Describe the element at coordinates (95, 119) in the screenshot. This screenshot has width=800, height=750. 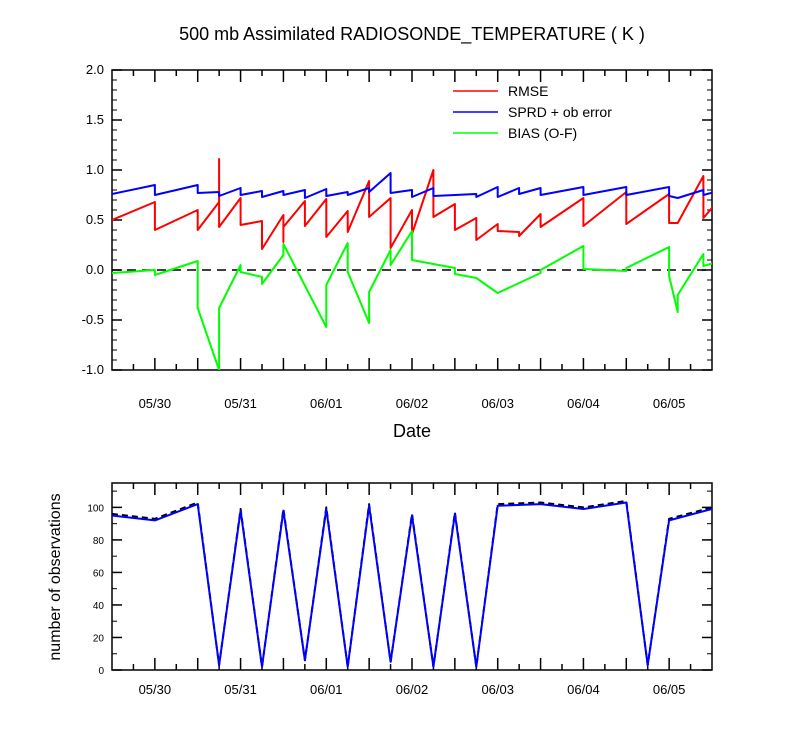
I see `y-tick-label: 1.5` at that location.